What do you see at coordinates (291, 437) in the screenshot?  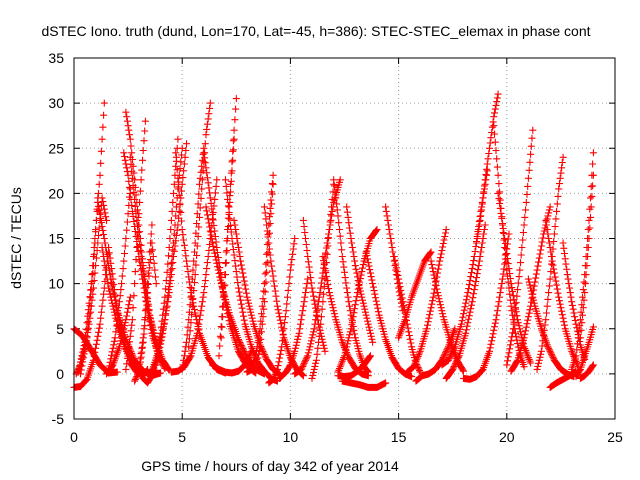 I see `x-tick-label: 10` at bounding box center [291, 437].